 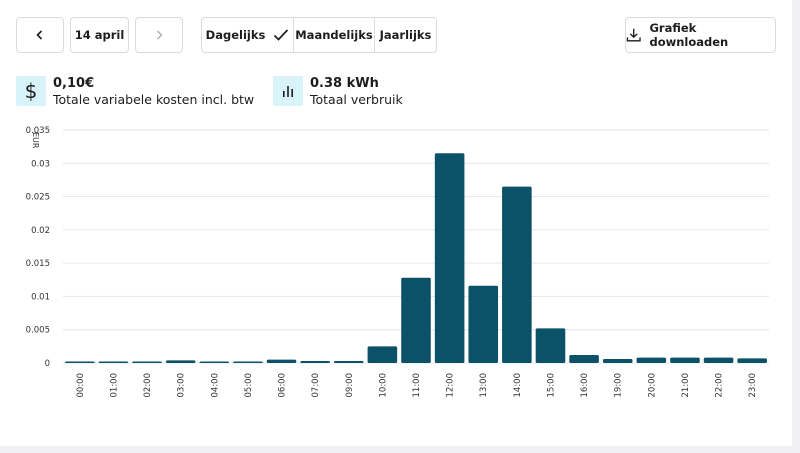 What do you see at coordinates (652, 385) in the screenshot?
I see `x-tick-label: 20:00` at bounding box center [652, 385].